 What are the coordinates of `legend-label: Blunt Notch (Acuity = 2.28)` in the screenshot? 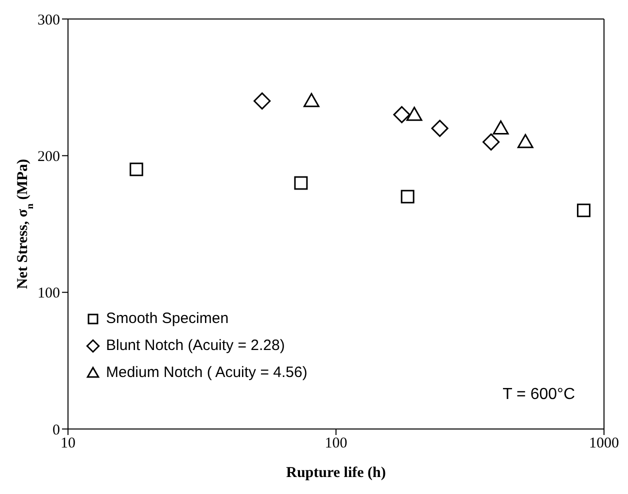 It's located at (195, 345).